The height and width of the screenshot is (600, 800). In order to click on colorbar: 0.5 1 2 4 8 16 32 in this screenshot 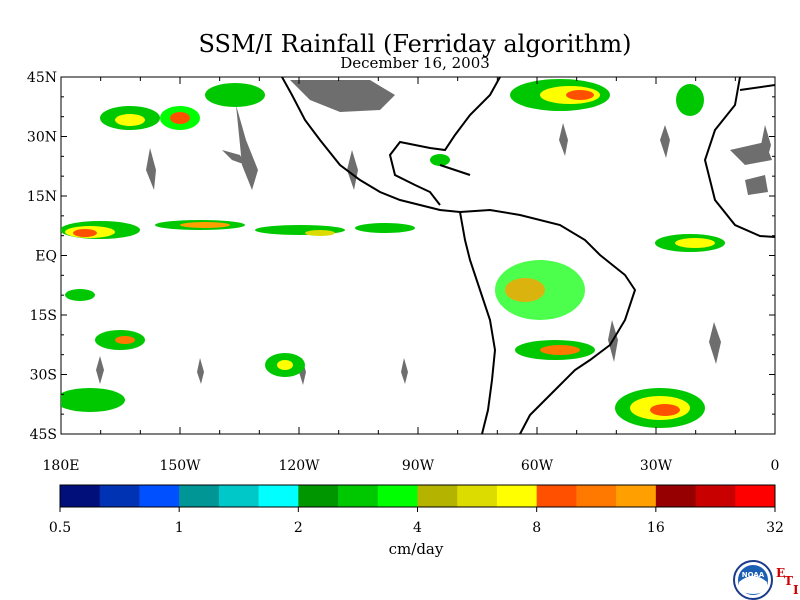, I will do `click(416, 510)`.